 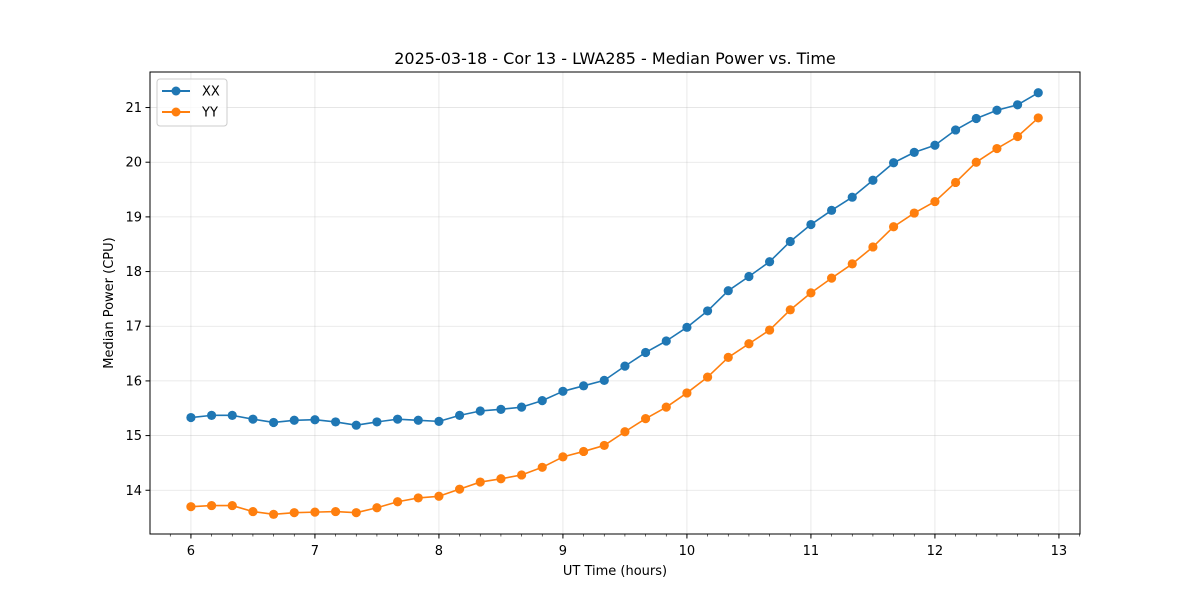 I want to click on y-tick-label: 14, so click(x=133, y=491).